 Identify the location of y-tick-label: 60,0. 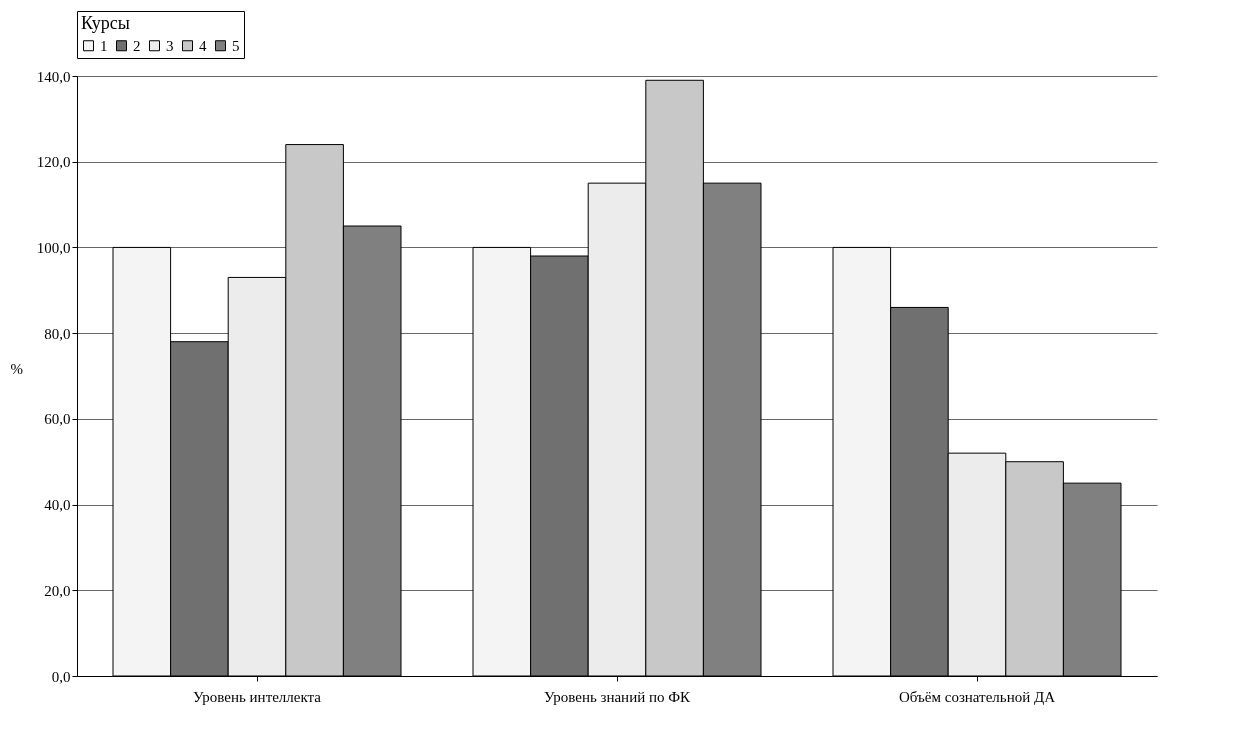
(57, 419).